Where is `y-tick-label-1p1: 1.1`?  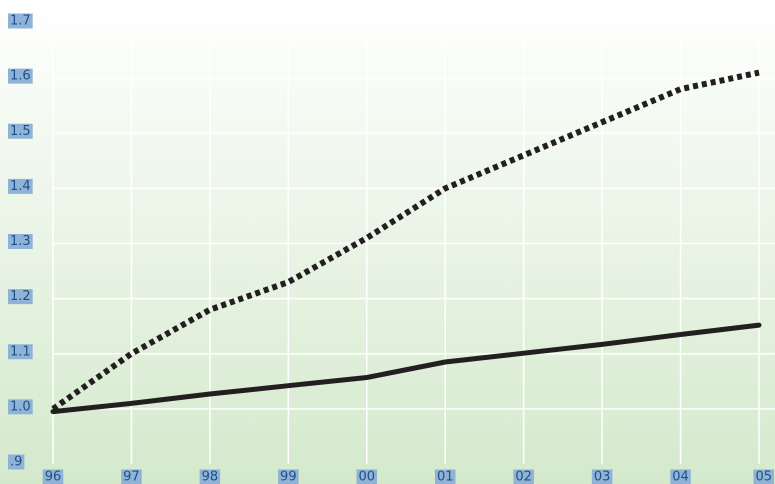 y-tick-label-1p1: 1.1 is located at coordinates (20, 352).